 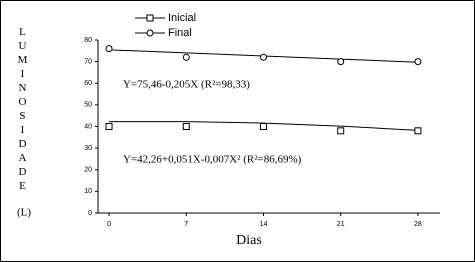 I want to click on y-axis-label: LUMINOSIDADE, so click(x=22, y=110).